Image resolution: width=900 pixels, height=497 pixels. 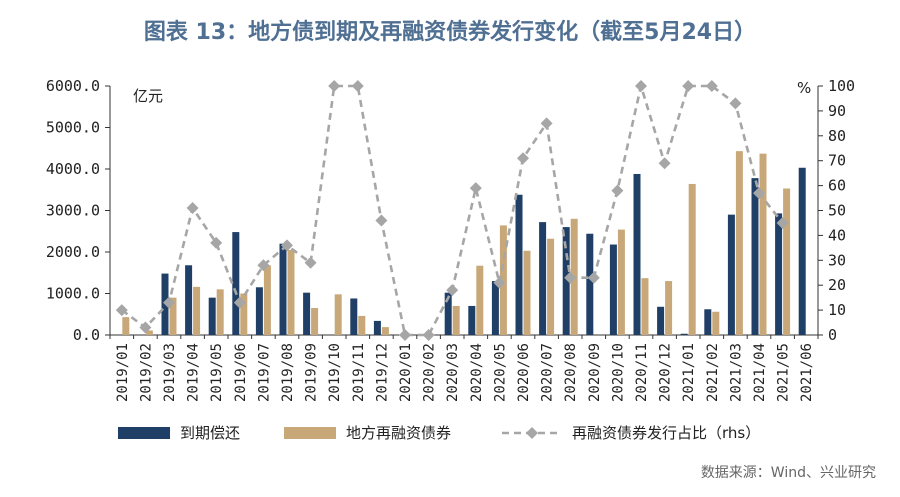 What do you see at coordinates (548, 372) in the screenshot?
I see `x-tick-label: 2020/07` at bounding box center [548, 372].